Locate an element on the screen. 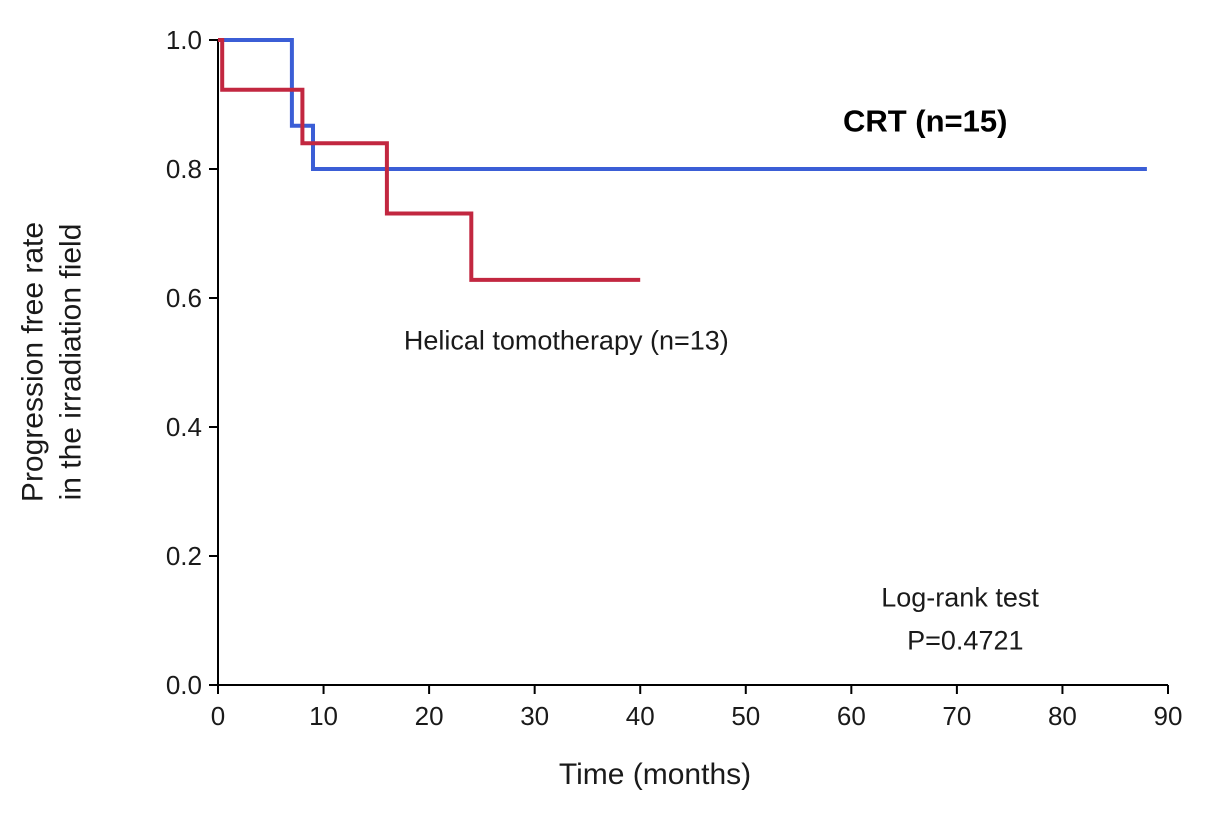  annotation-3: P=0.4721 is located at coordinates (965, 641).